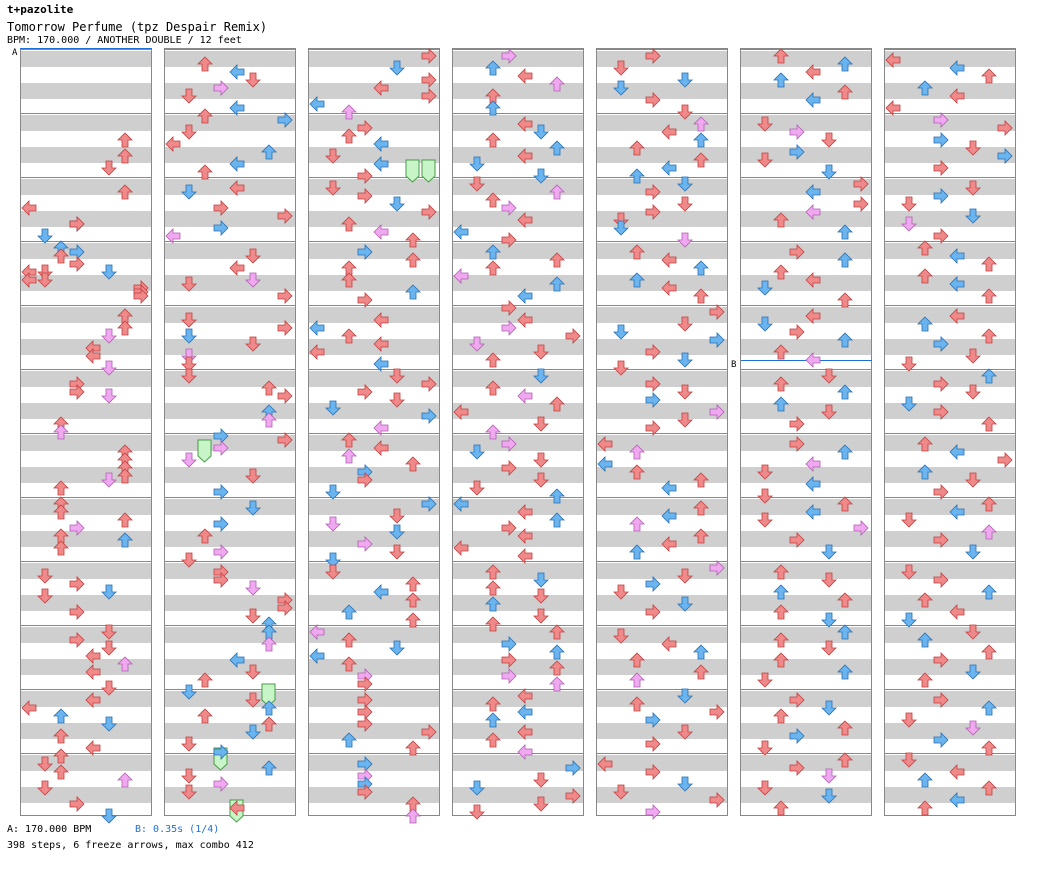 Image resolution: width=1040 pixels, height=876 pixels. What do you see at coordinates (268, 695) in the screenshot?
I see `freeze-arrow` at bounding box center [268, 695].